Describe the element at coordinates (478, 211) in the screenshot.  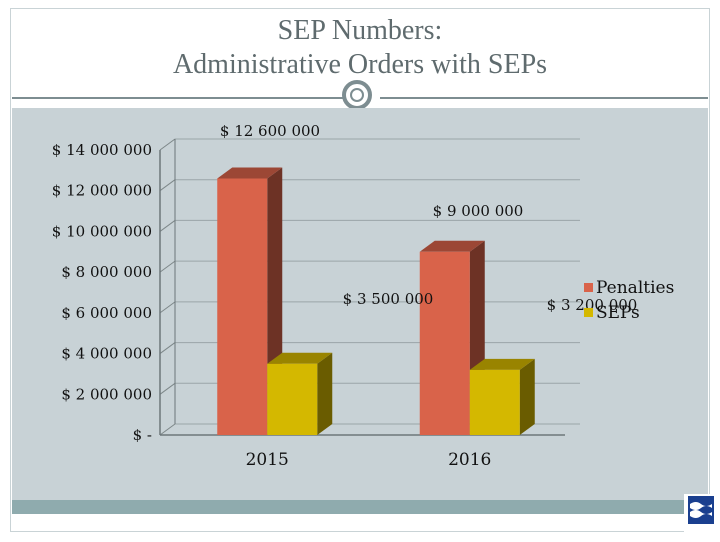
I see `data-label-penalties-2016: $ 9 000 000` at that location.